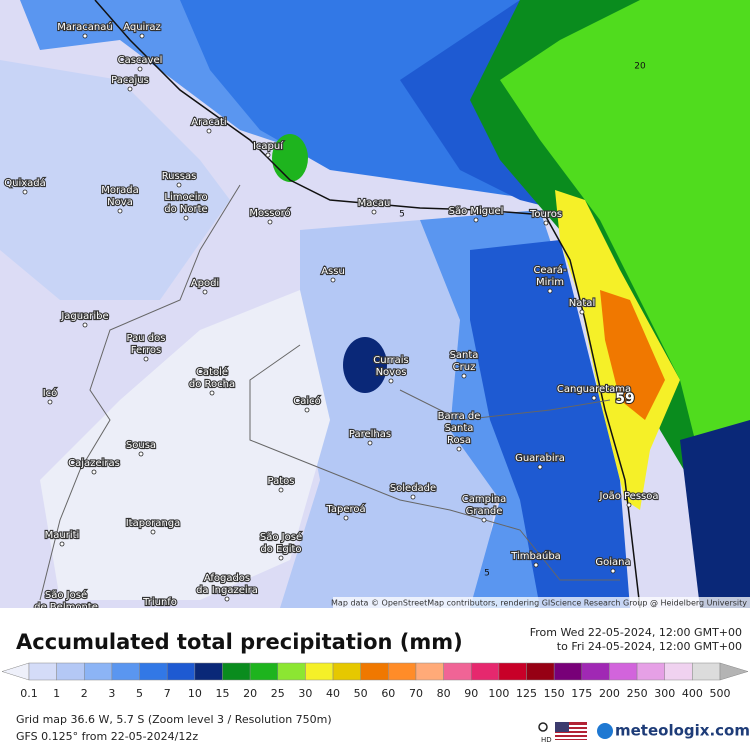 This screenshot has height=750, width=750. Describe the element at coordinates (487, 574) in the screenshot. I see `contour-label: 5` at that location.